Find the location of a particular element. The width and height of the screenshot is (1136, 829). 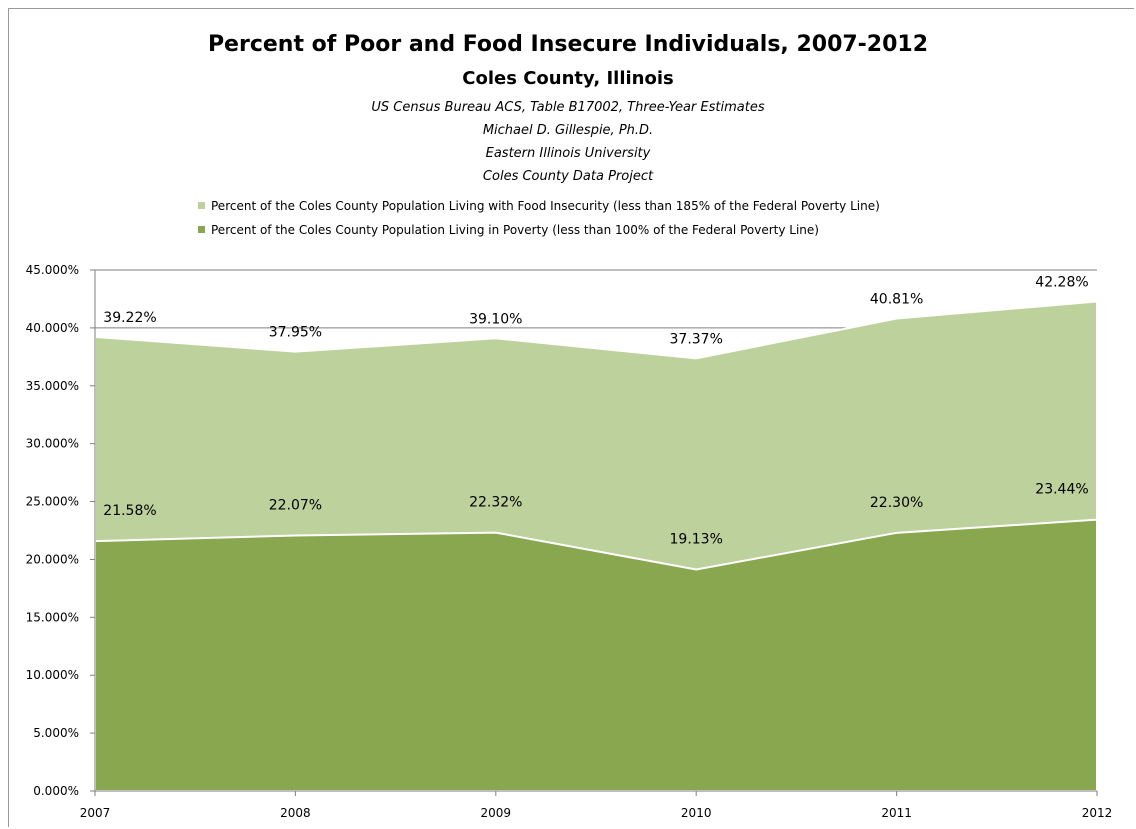

legend-swatch-food-insecurity is located at coordinates (201, 205).